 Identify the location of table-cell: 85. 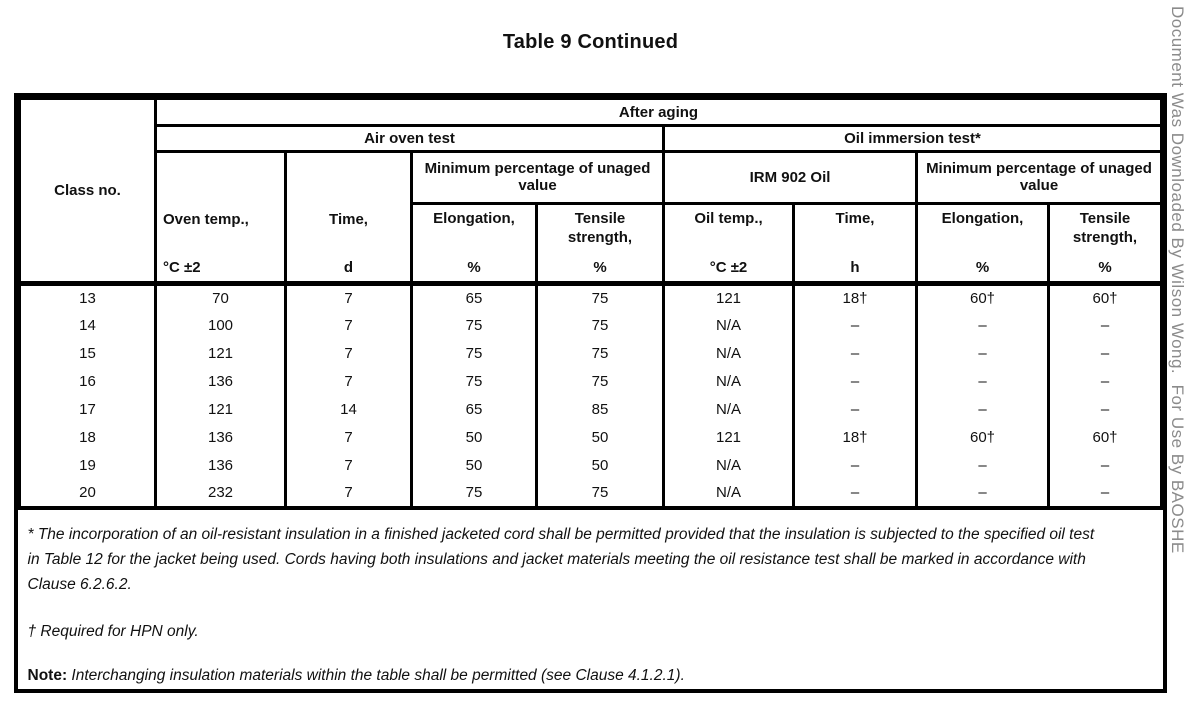
(600, 409).